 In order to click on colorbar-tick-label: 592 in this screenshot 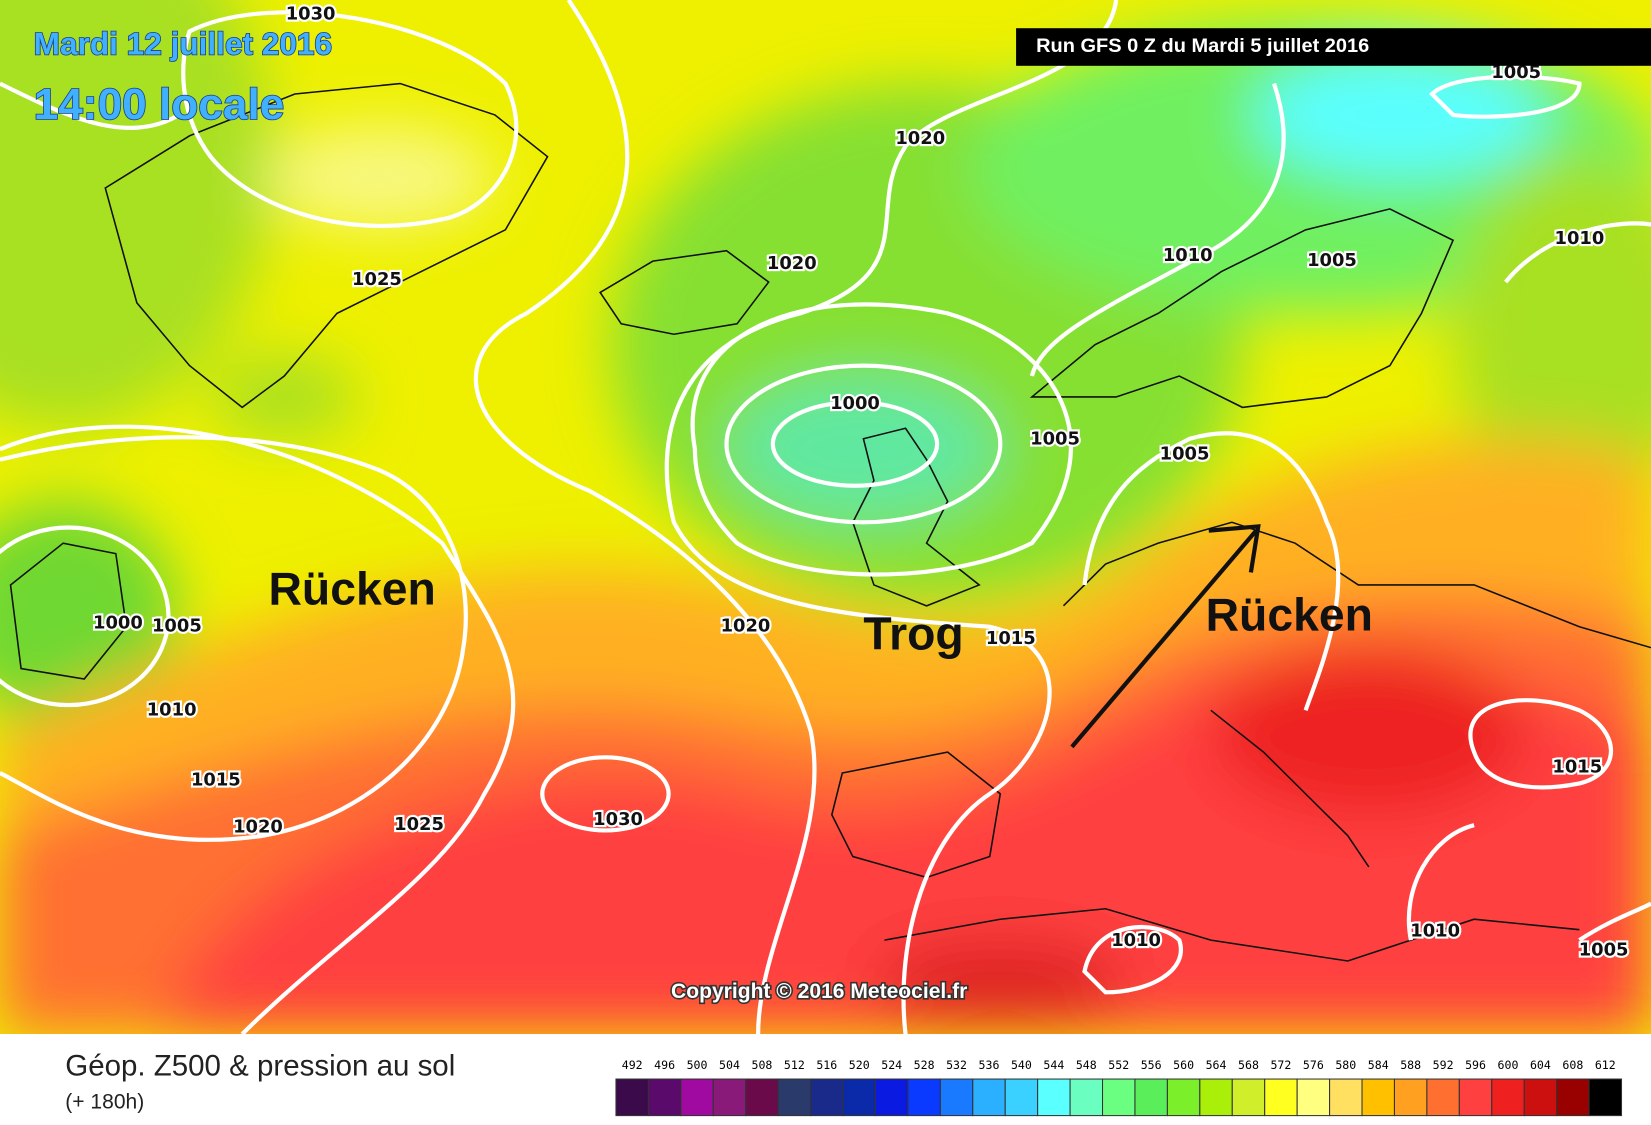, I will do `click(1443, 1065)`.